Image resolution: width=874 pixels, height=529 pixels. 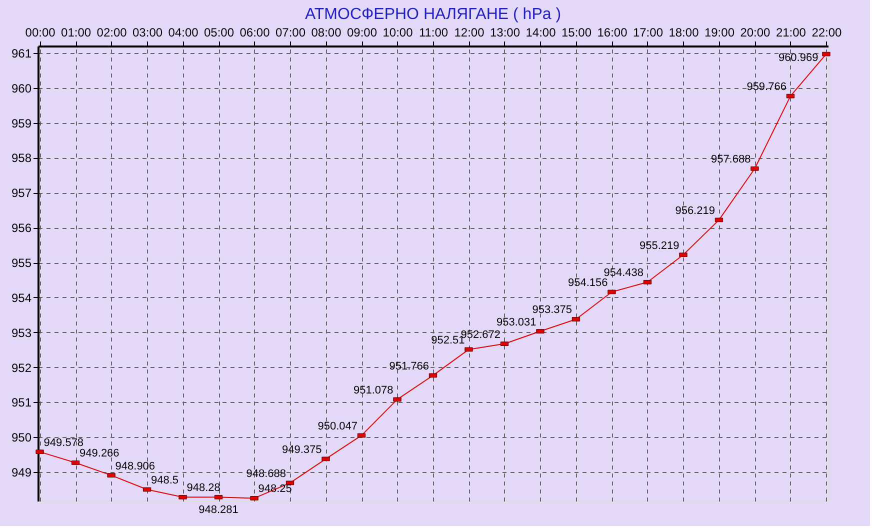 I want to click on x-tick-label: 03:00, so click(x=147, y=33).